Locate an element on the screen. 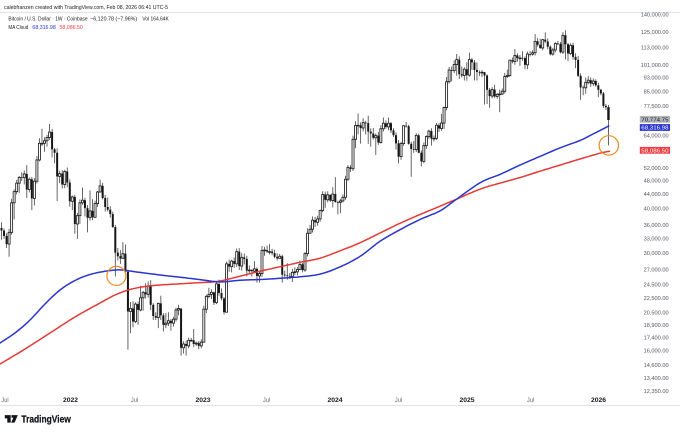 The width and height of the screenshot is (680, 437). svg-text: 12,350.00 is located at coordinates (657, 392).